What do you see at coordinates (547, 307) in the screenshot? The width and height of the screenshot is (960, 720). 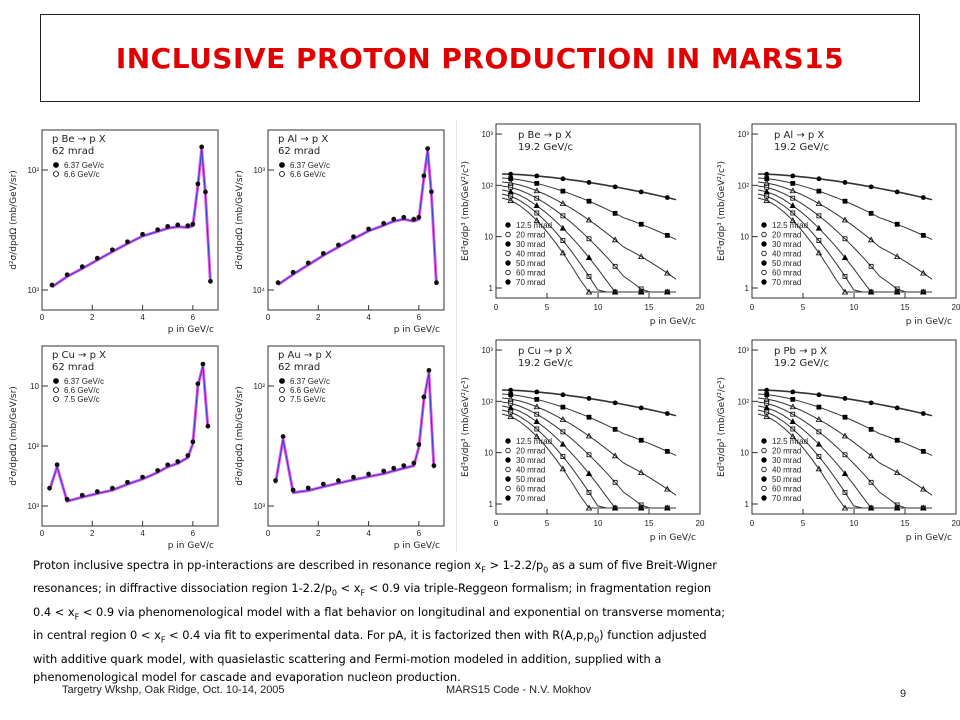 I see `x-tick-label: 5` at bounding box center [547, 307].